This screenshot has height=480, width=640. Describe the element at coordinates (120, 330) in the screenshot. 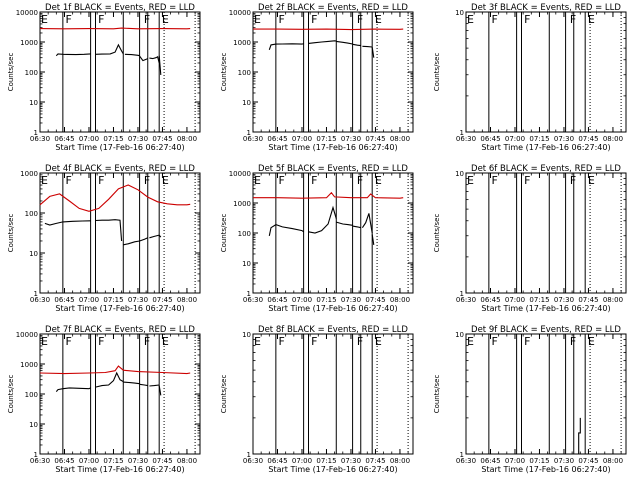

I see `panel-title: Det 7f BLACK = Events, RED = LLD` at that location.